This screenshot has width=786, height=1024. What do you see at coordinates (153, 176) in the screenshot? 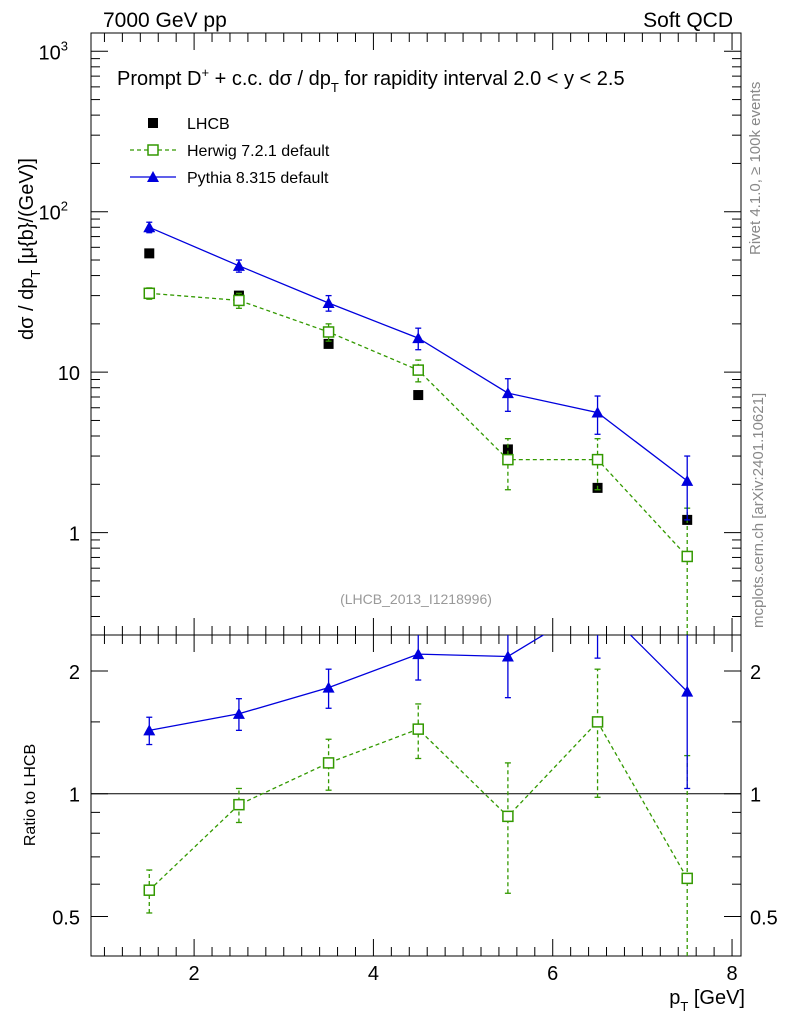
I see `legend-marker-pythia` at bounding box center [153, 176].